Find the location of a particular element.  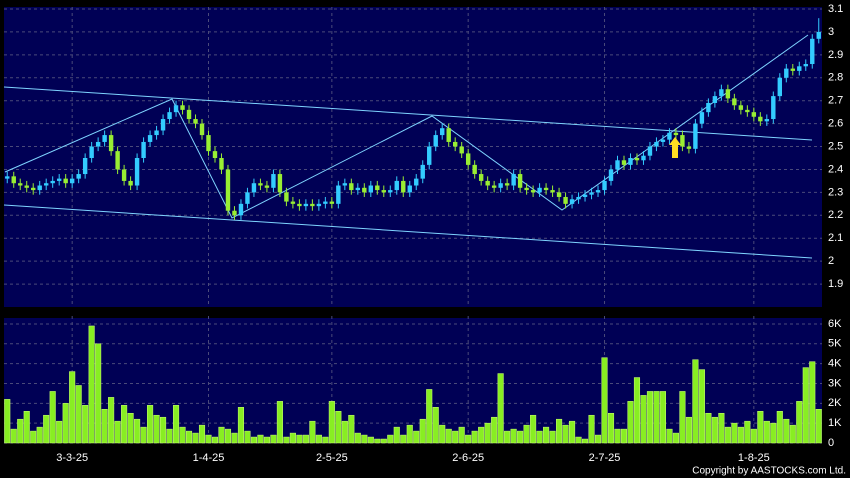

y-tick-label: 3.1 is located at coordinates (835, 9).